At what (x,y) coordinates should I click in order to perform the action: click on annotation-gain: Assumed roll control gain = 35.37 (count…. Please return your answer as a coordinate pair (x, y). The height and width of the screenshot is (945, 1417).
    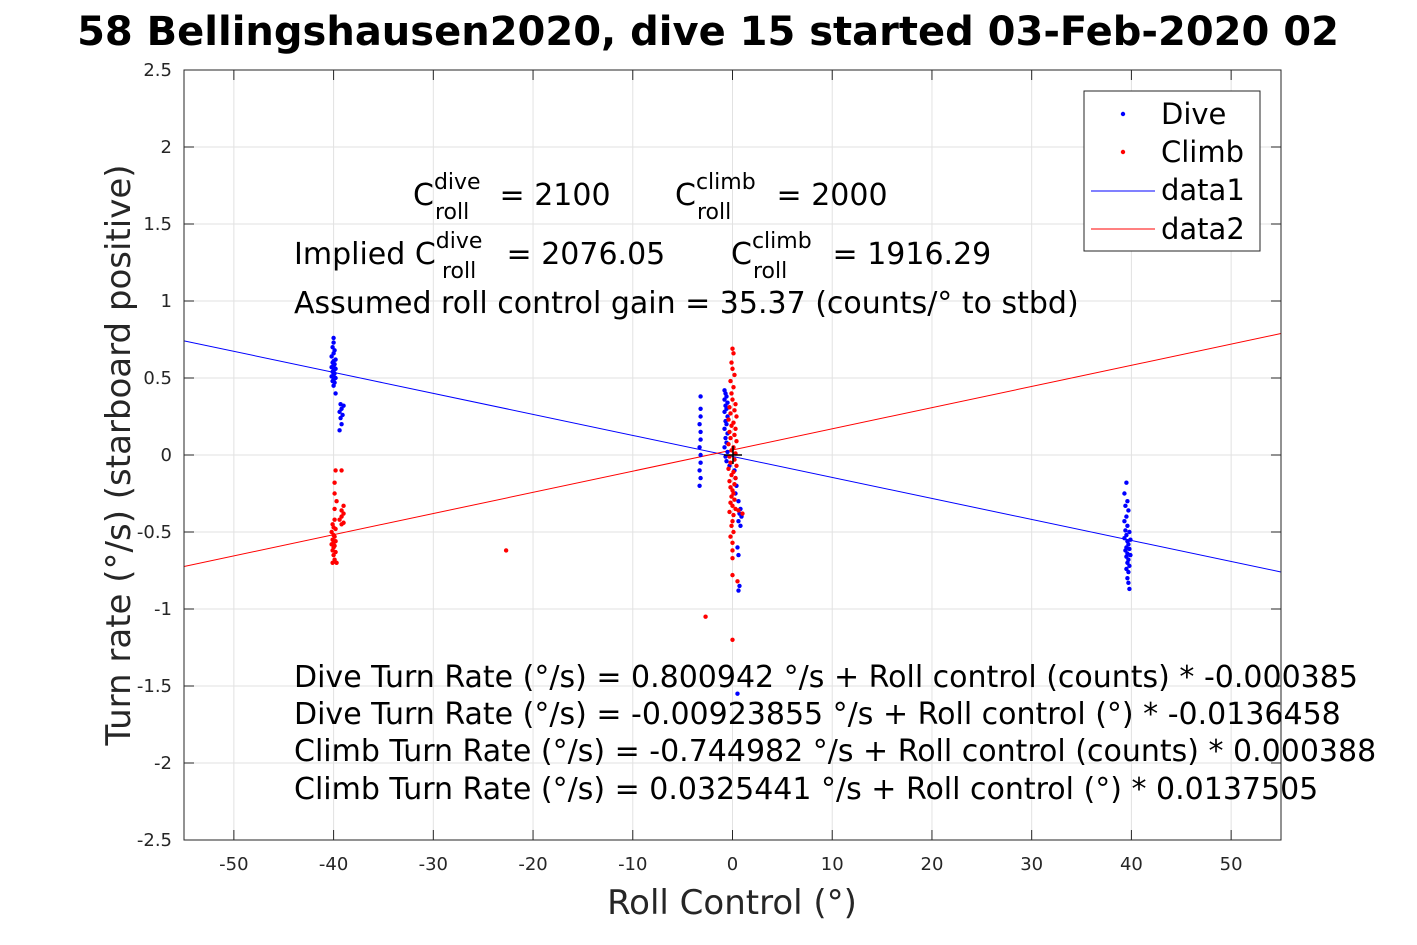
    Looking at the image, I should click on (686, 303).